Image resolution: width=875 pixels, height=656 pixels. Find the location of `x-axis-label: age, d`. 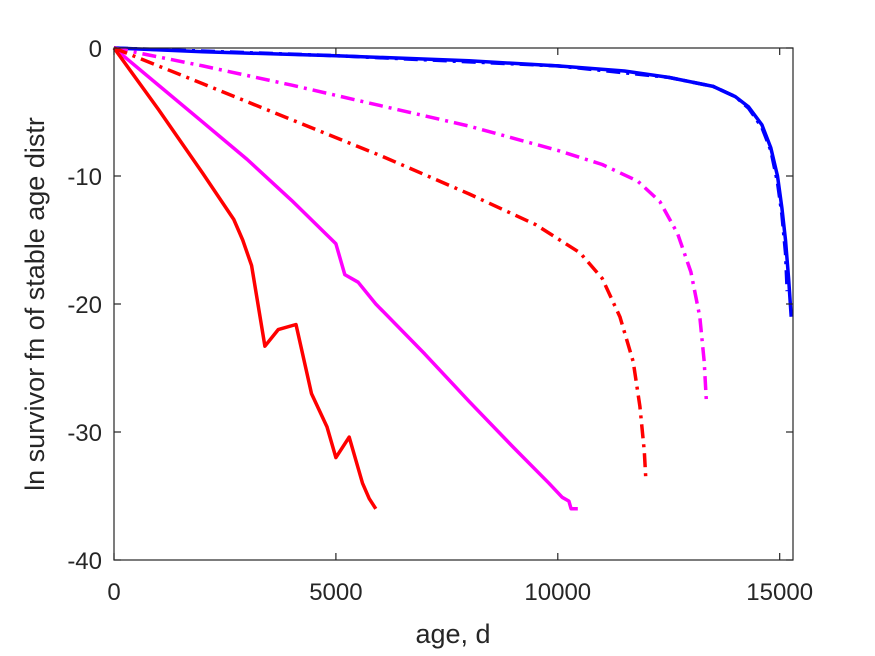

x-axis-label: age, d is located at coordinates (452, 634).